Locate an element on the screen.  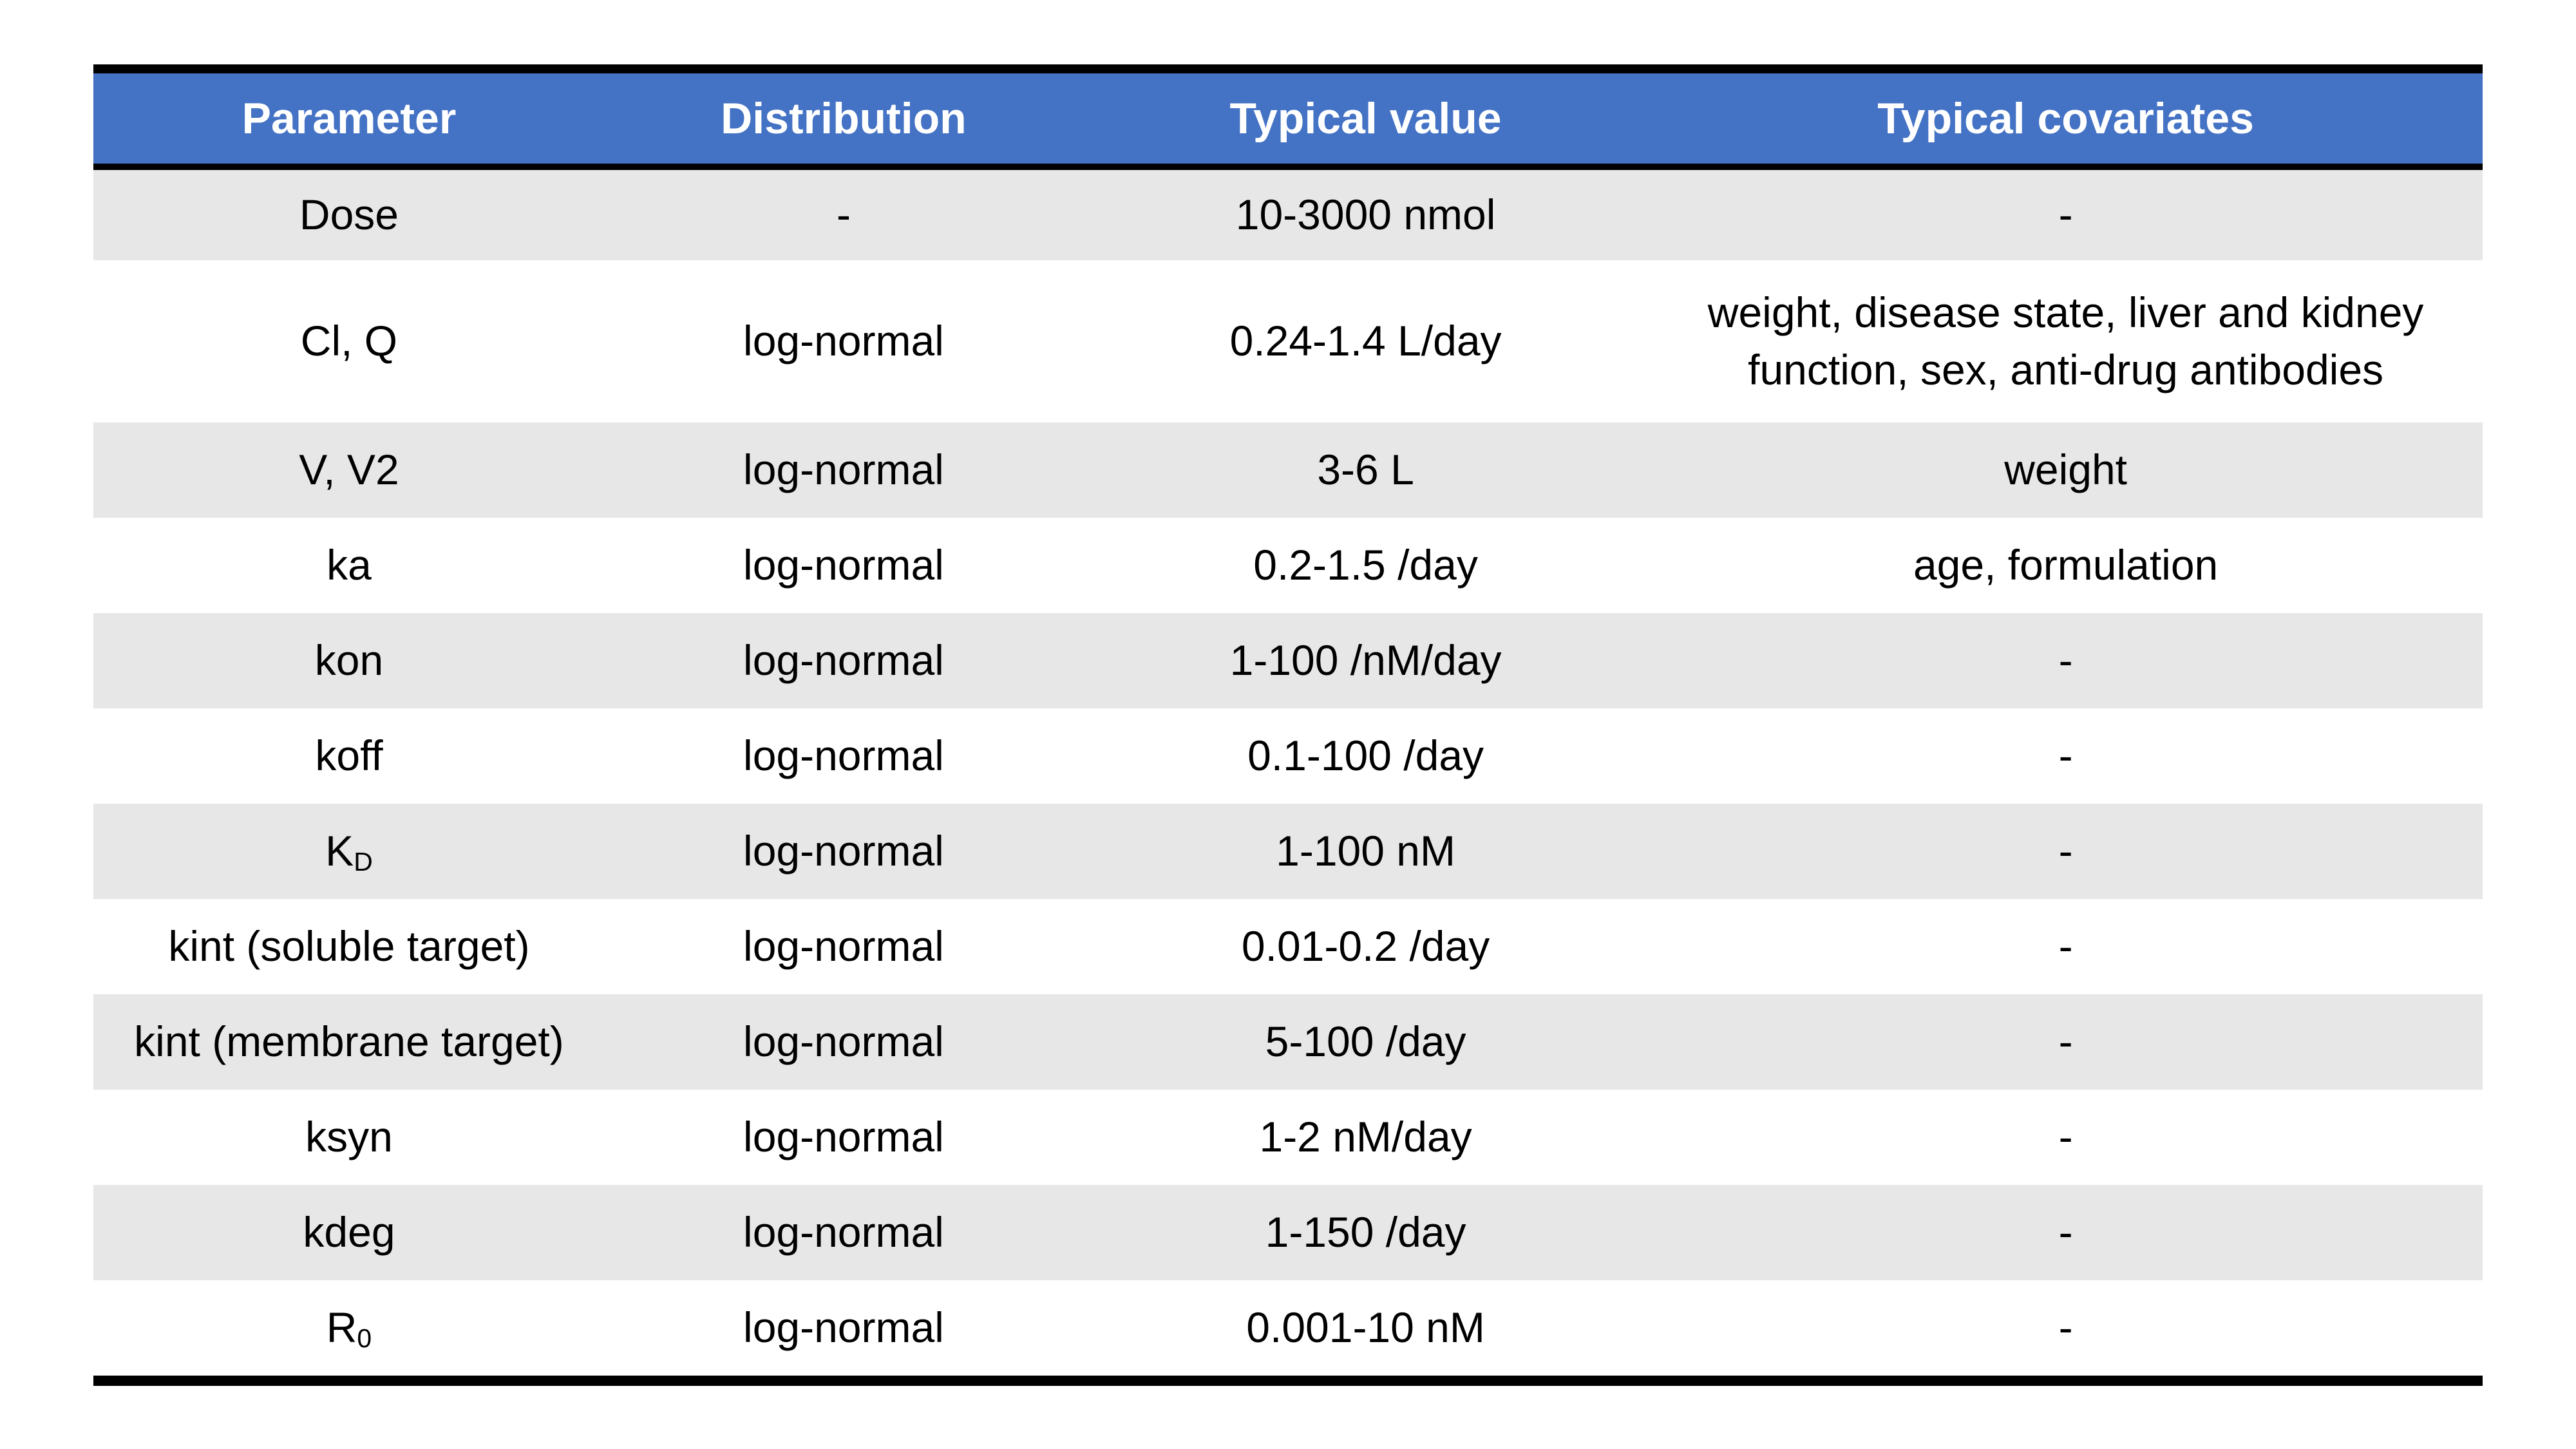
table-row: ka log-normal 0.2-1.5 /day age, formulation is located at coordinates (1288, 565).